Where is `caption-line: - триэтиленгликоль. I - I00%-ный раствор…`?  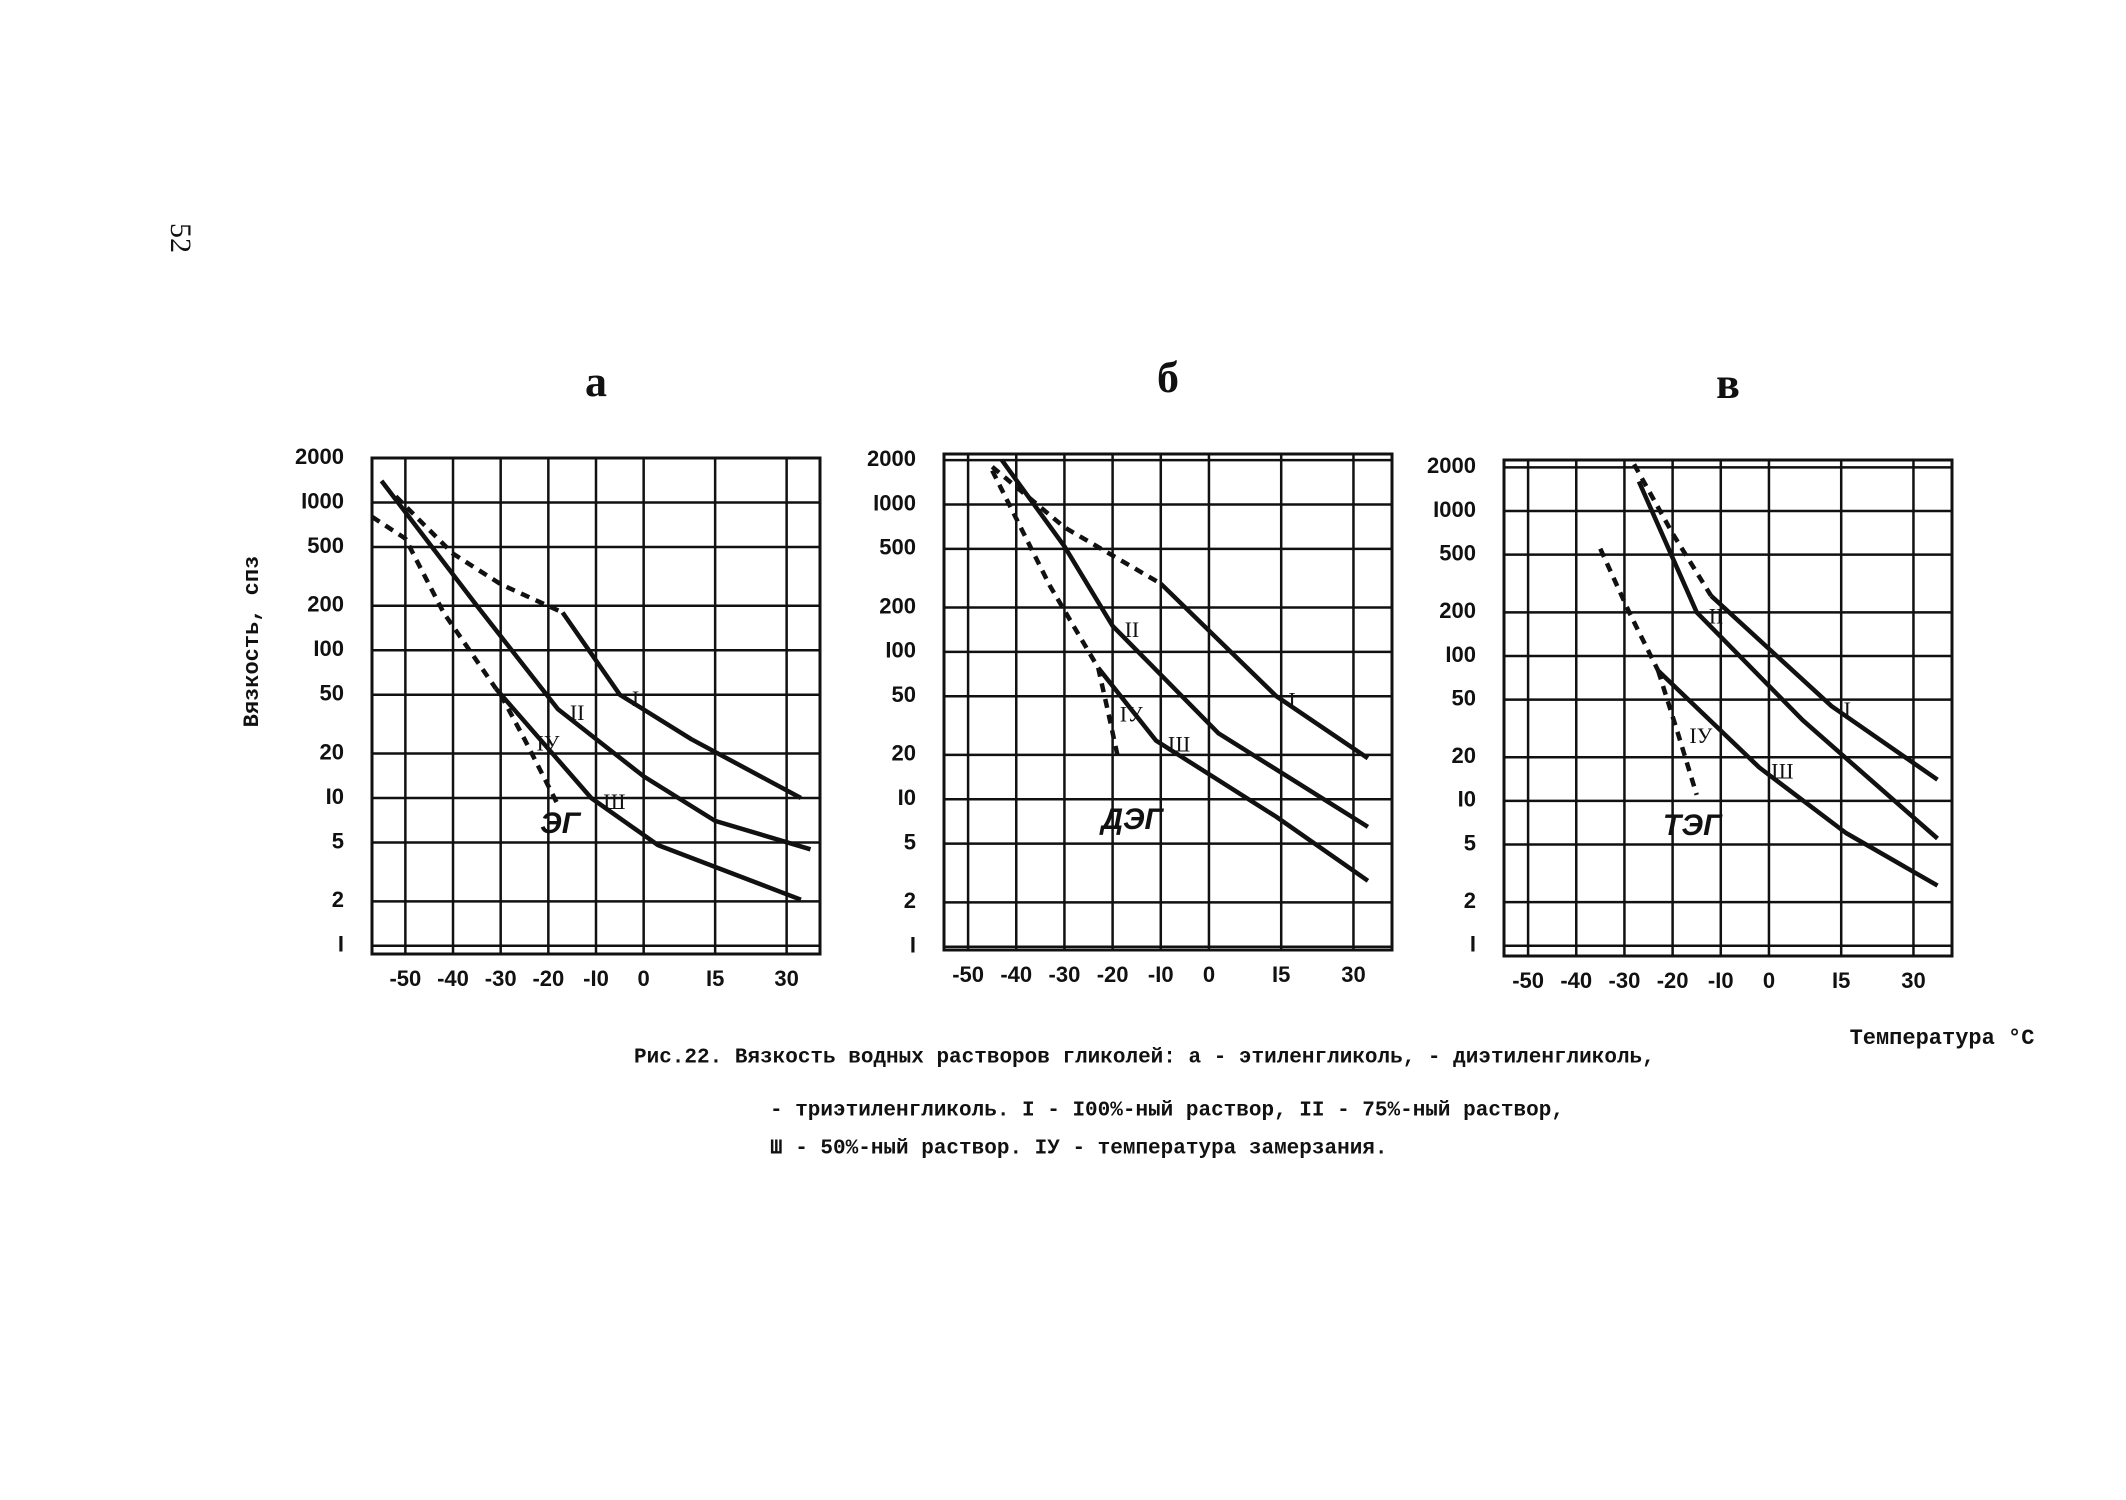
caption-line: - триэтиленгликоль. I - I00%-ный раствор… is located at coordinates (1167, 1111).